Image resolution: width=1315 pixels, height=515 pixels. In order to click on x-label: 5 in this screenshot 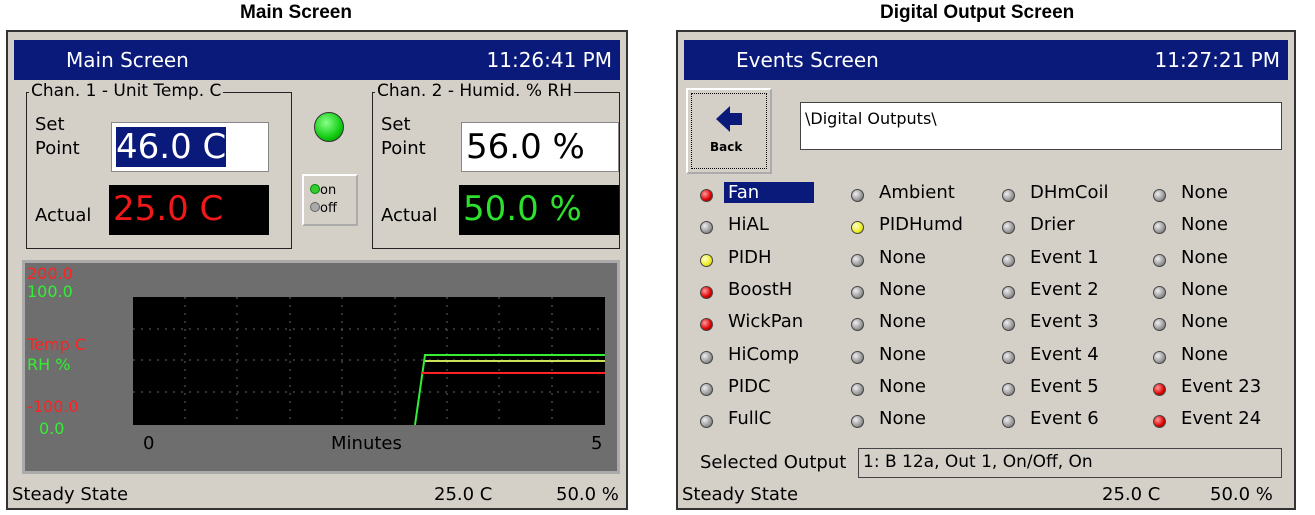, I will do `click(597, 443)`.